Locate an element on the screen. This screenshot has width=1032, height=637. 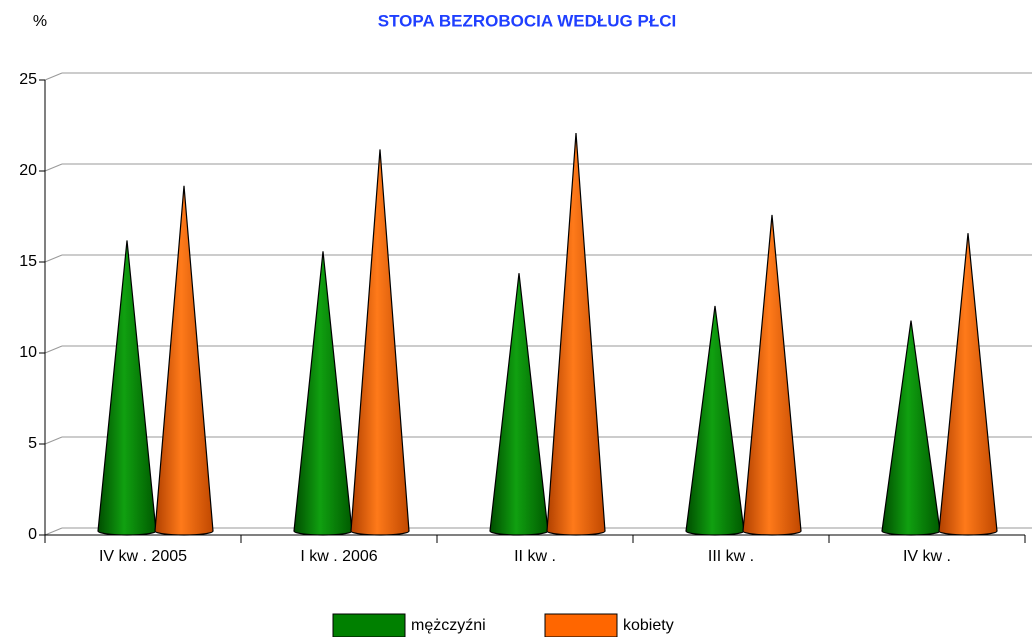
x-tick-label: I kw . 2006 is located at coordinates (338, 556).